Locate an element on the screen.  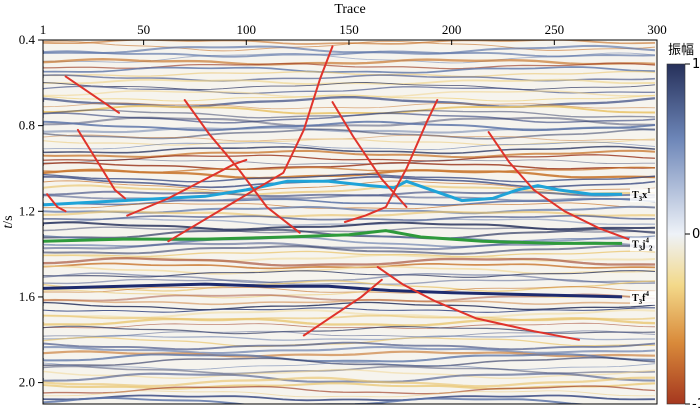
horizon-T3f4 is located at coordinates (333, 290).